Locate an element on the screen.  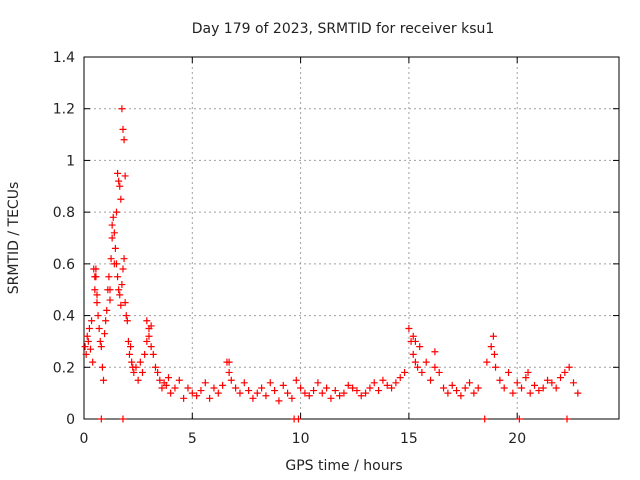
y-tick-label: 0.4 is located at coordinates (64, 317).